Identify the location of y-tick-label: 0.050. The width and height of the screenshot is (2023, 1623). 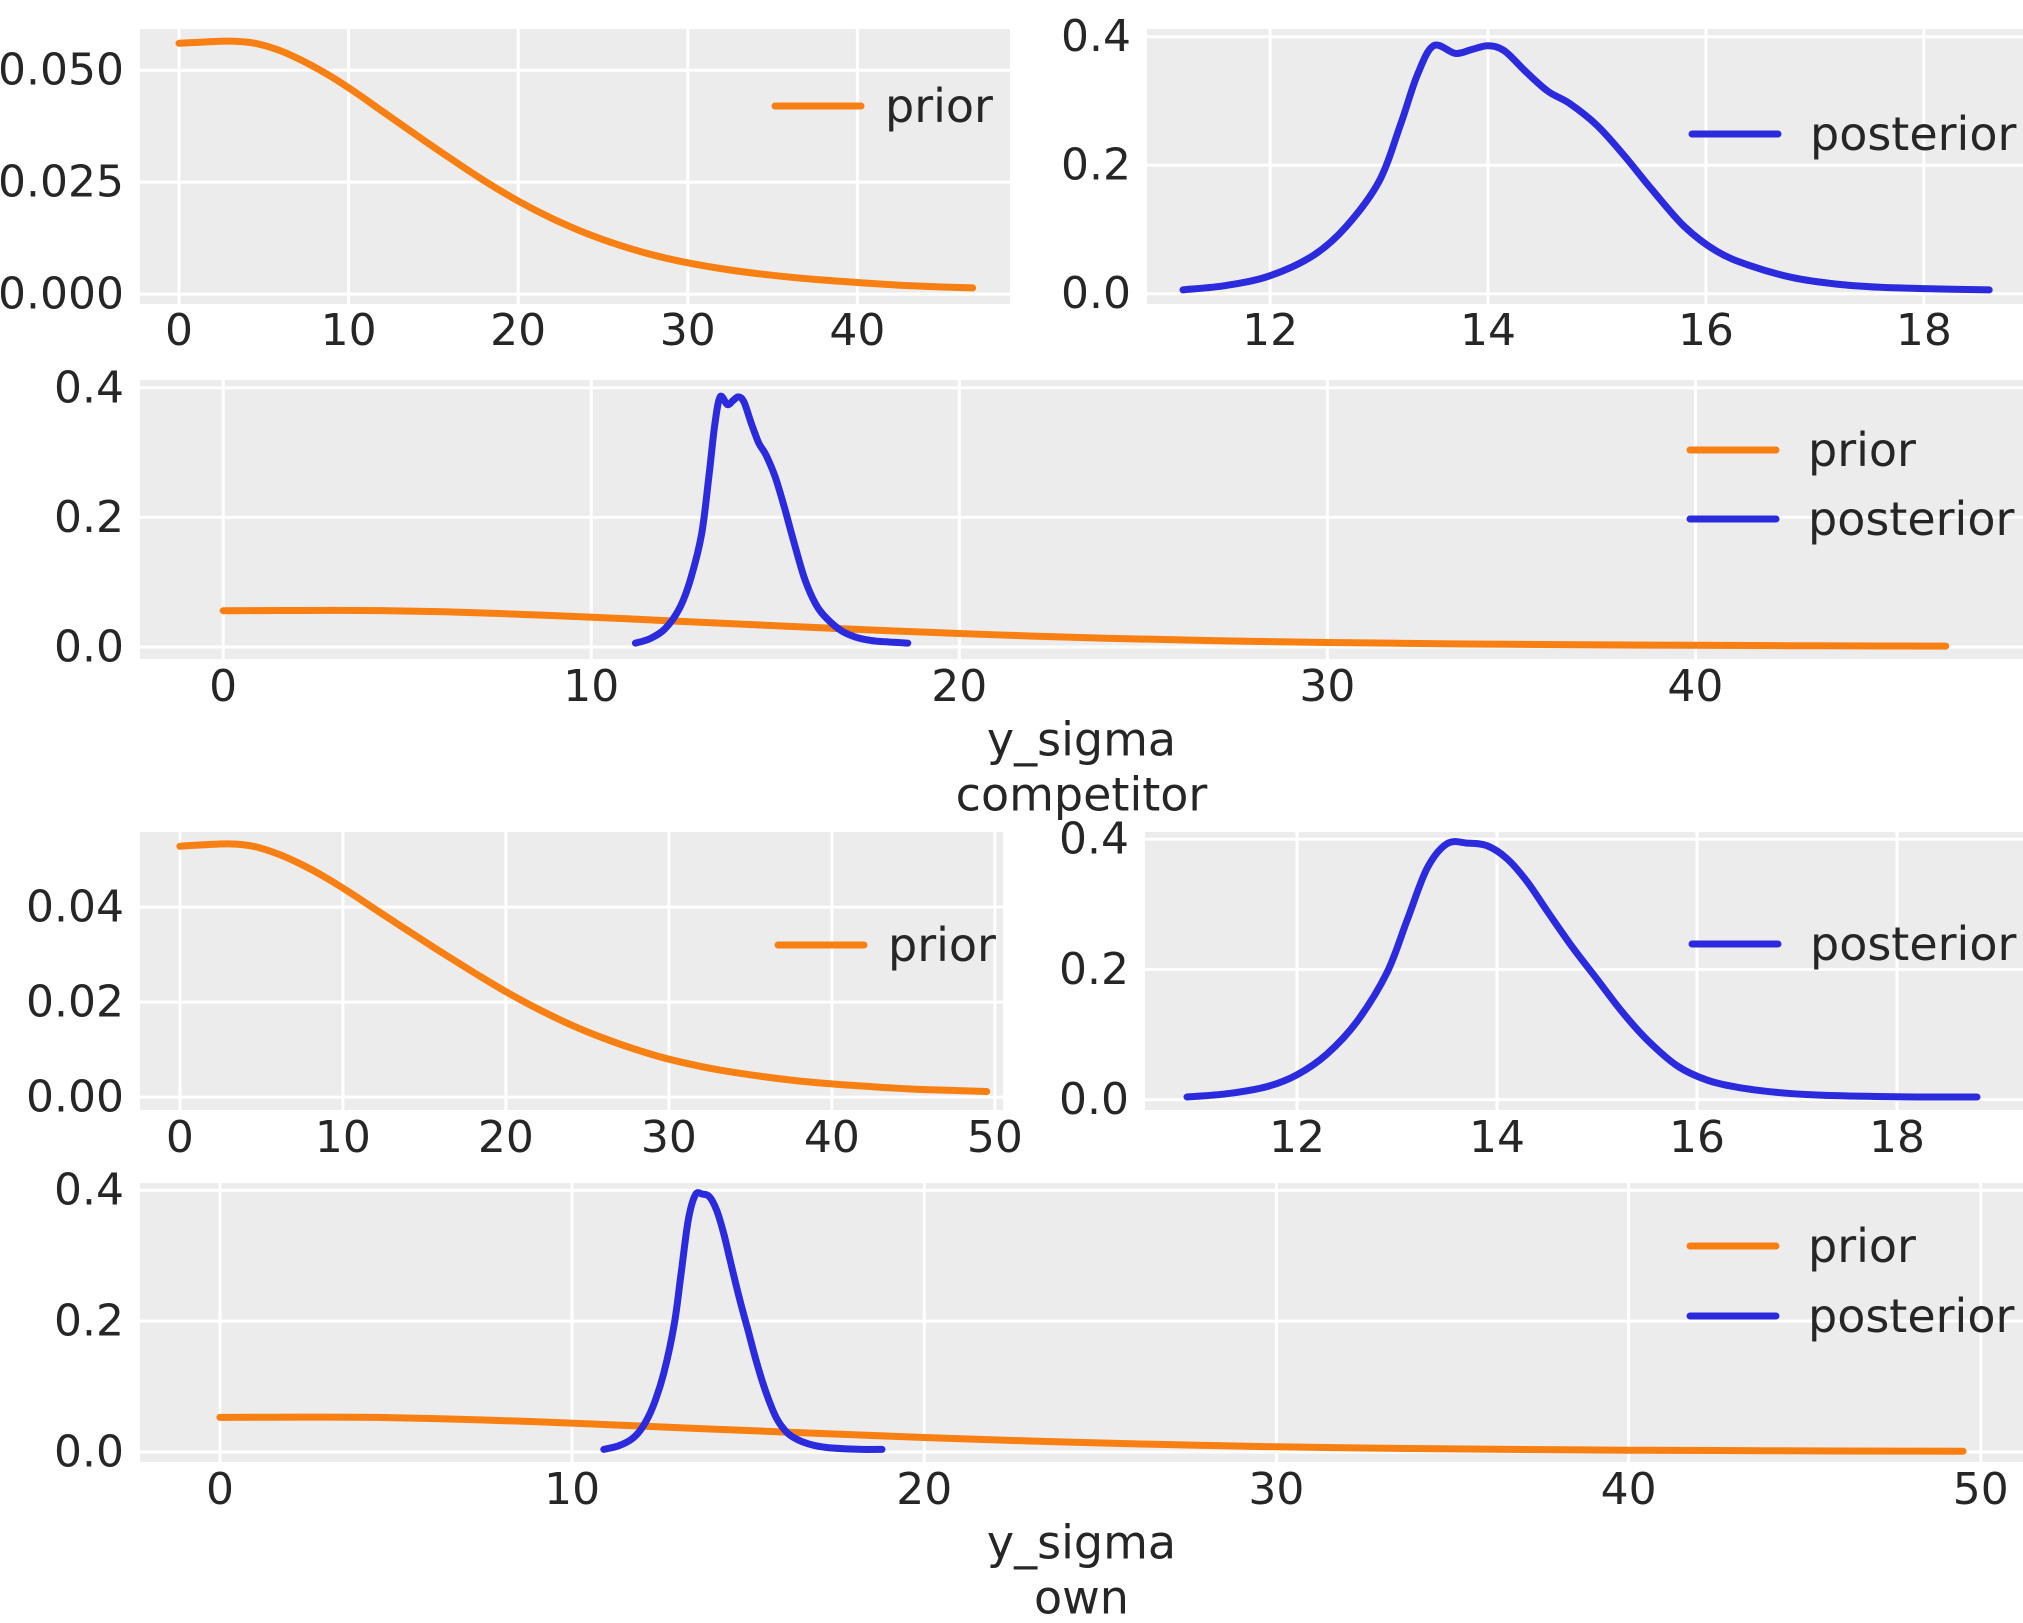
(62, 70).